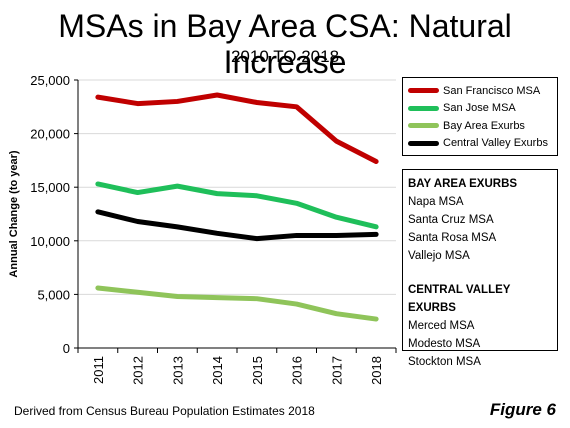 This screenshot has height=428, width=570. I want to click on legend-label: Bay Area Exurbs, so click(484, 125).